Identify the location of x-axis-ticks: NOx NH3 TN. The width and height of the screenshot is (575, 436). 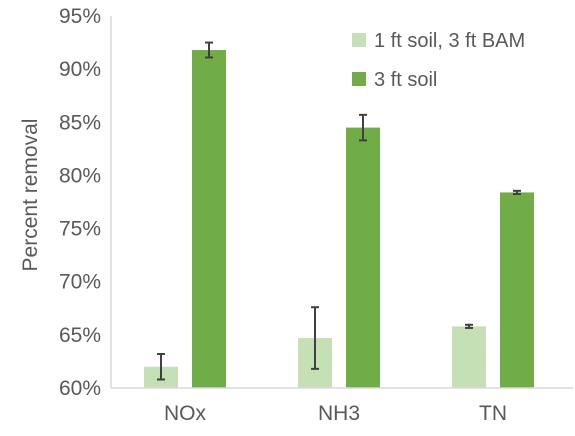
(335, 413).